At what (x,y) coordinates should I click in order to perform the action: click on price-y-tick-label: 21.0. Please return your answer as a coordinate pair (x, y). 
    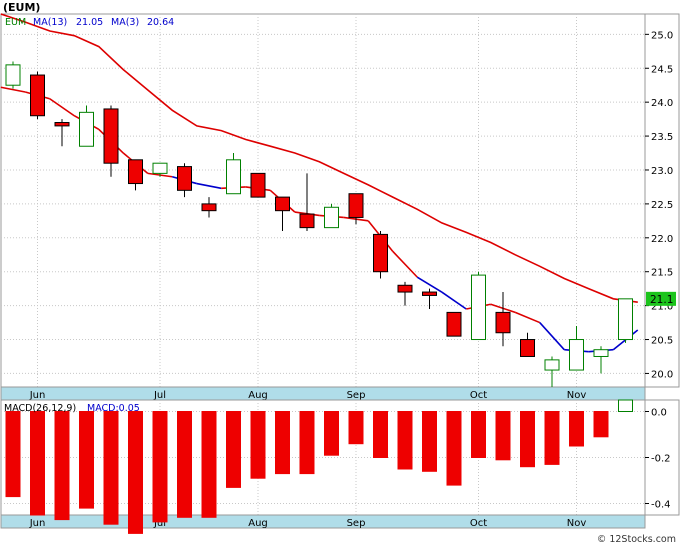
    Looking at the image, I should click on (662, 307).